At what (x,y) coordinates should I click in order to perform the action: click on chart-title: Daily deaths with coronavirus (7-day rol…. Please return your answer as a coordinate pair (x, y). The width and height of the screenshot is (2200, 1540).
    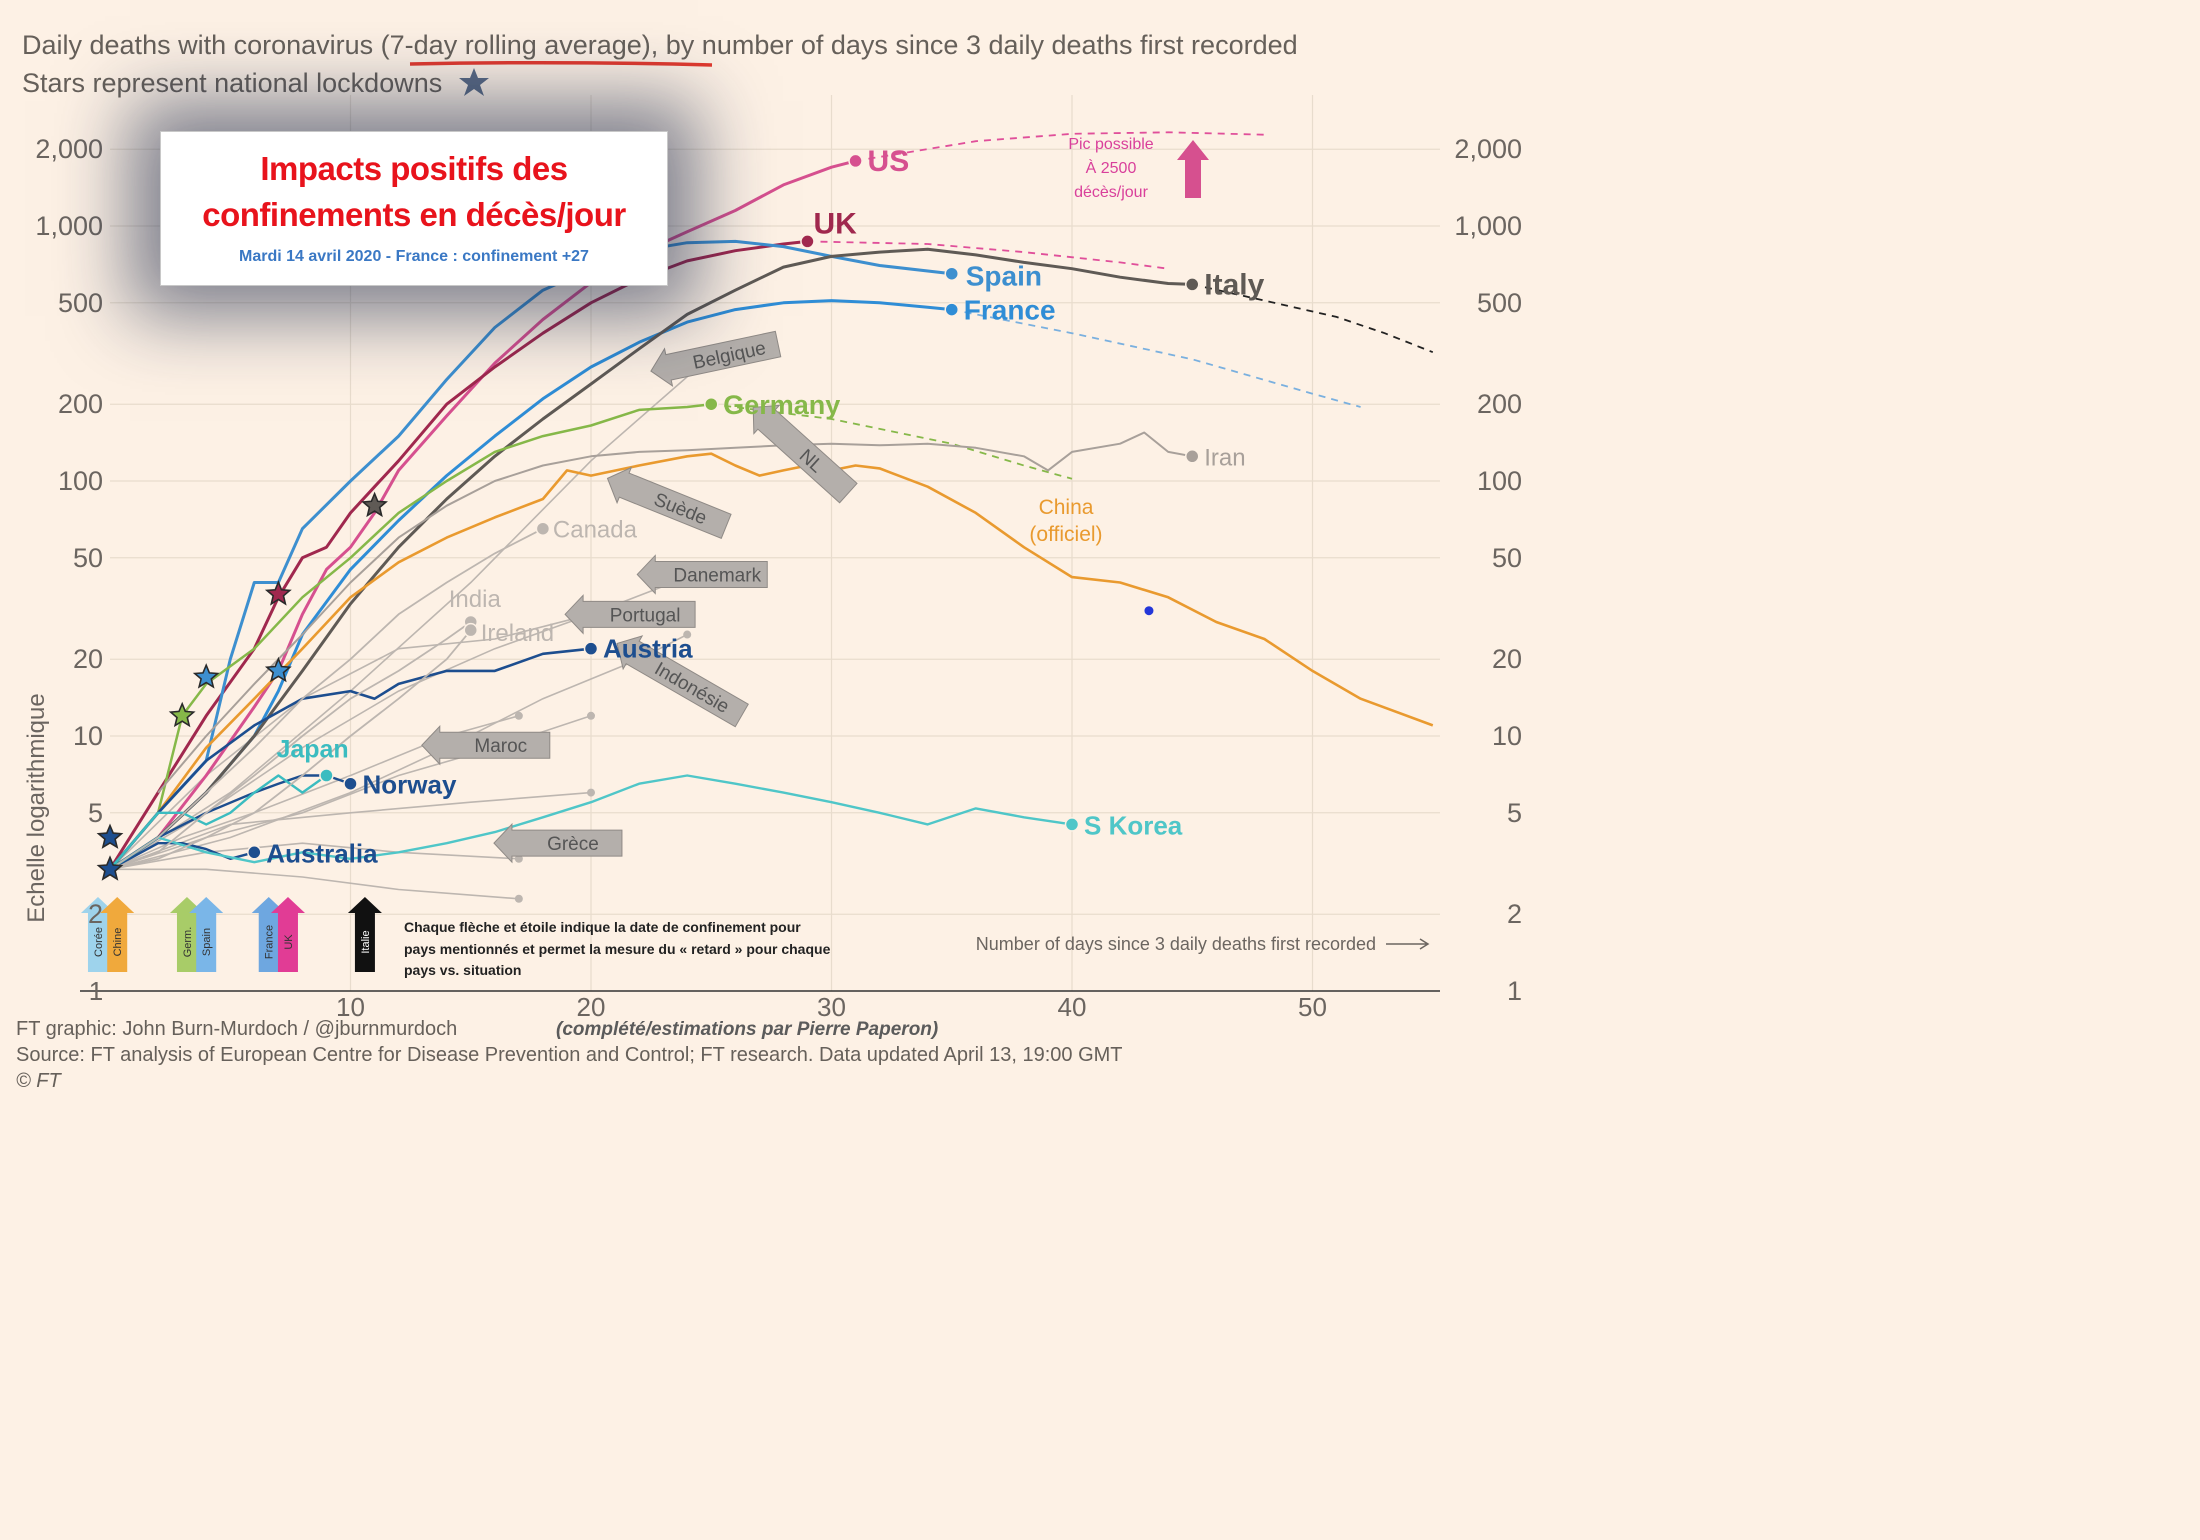
    Looking at the image, I should click on (660, 45).